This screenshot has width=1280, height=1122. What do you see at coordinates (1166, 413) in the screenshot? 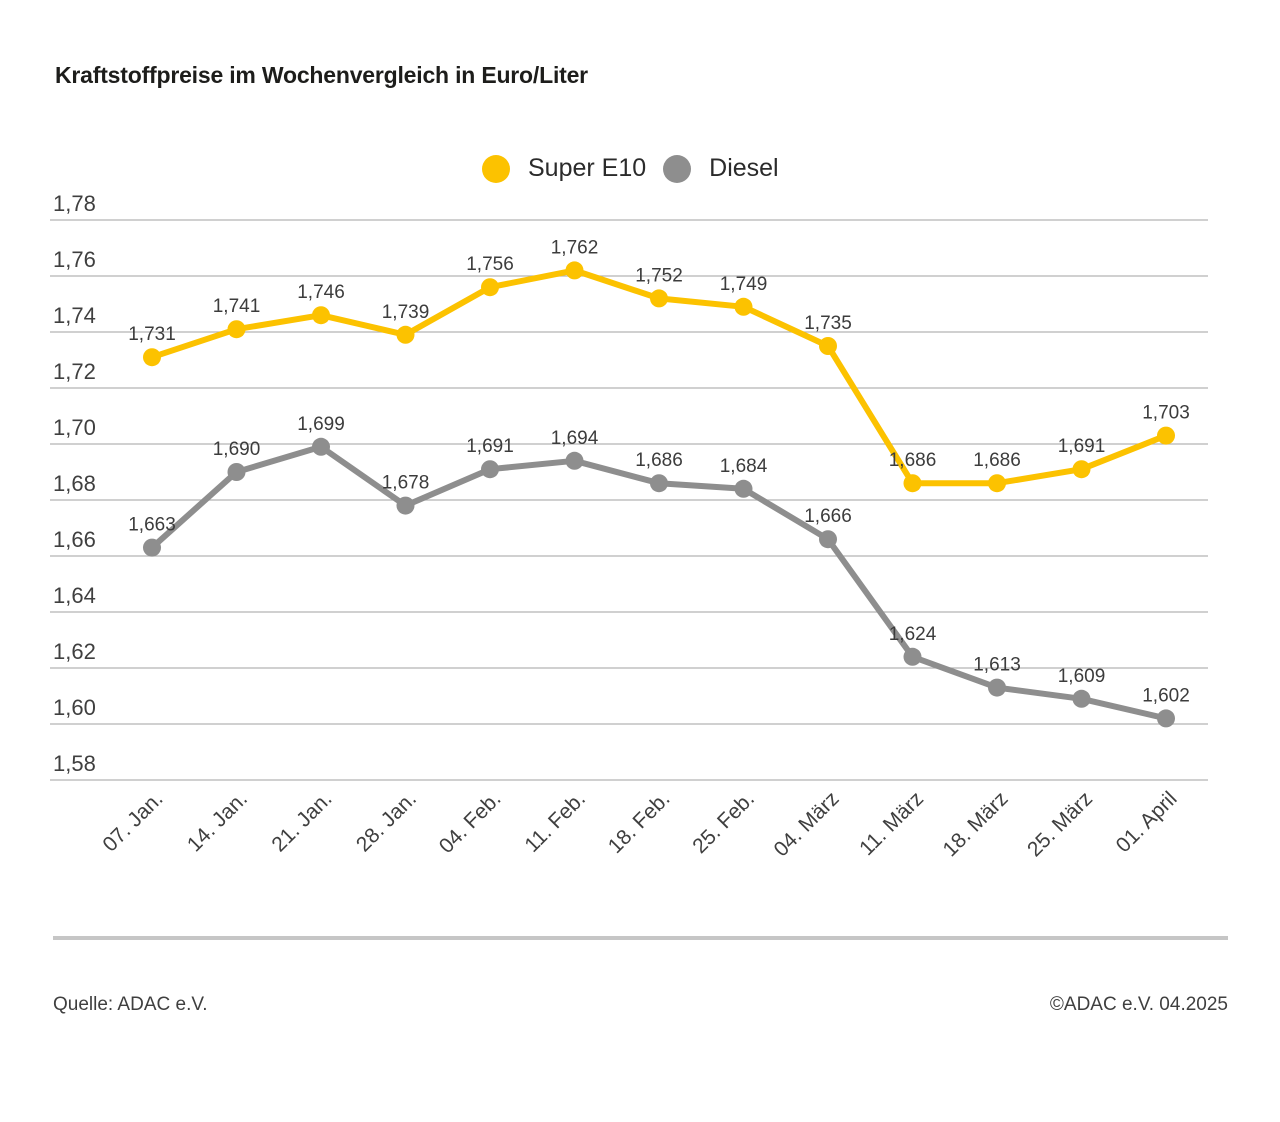
I see `data-point-label: 1,703` at bounding box center [1166, 413].